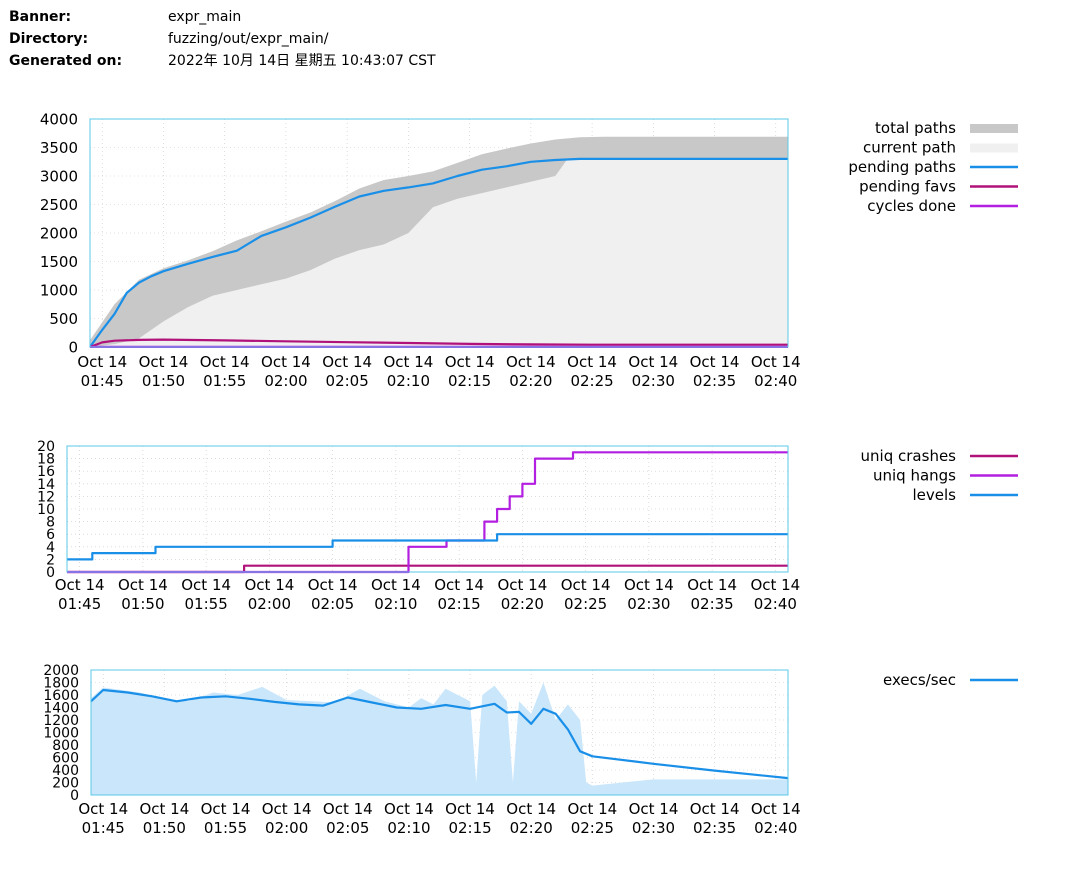 This screenshot has height=871, width=1080. Describe the element at coordinates (438, 343) in the screenshot. I see `series-pending-favs-line` at that location.